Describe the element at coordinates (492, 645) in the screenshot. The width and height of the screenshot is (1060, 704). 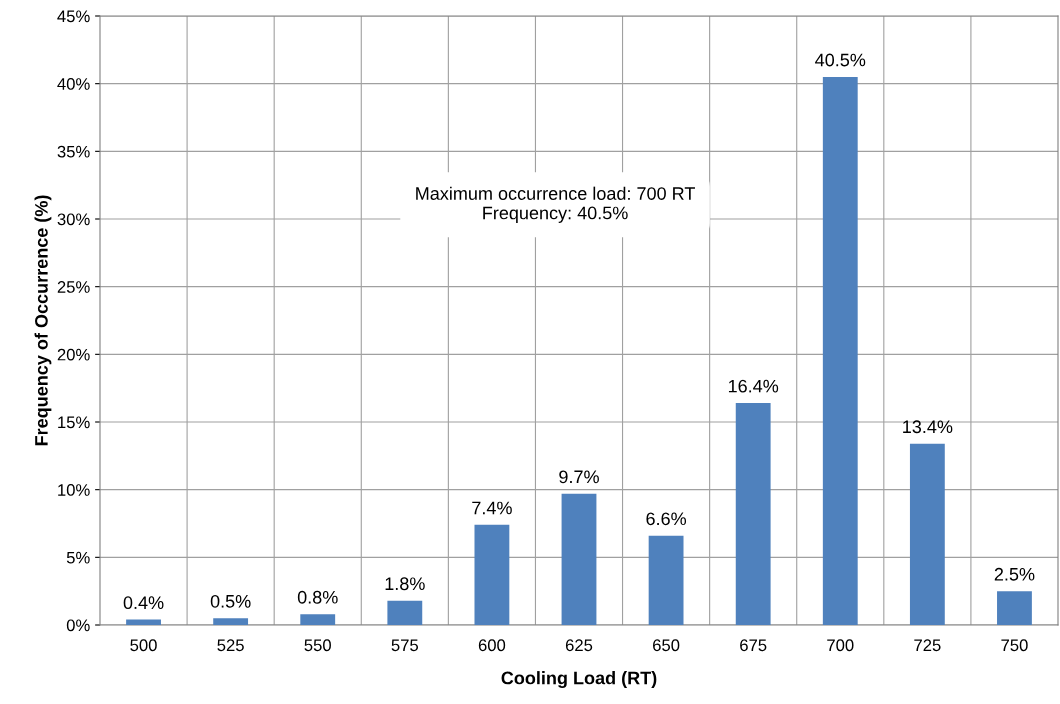
I see `x-tick-label: 600` at that location.